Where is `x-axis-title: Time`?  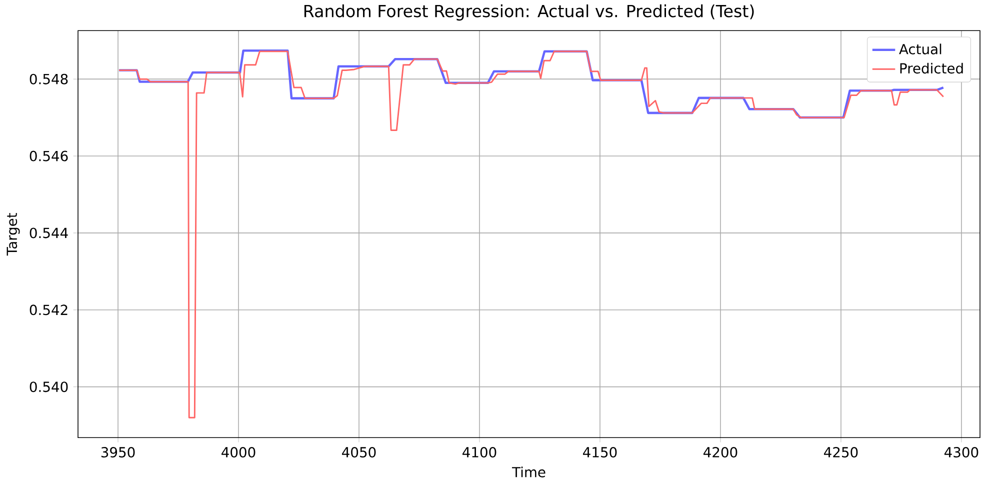
x-axis-title: Time is located at coordinates (529, 472).